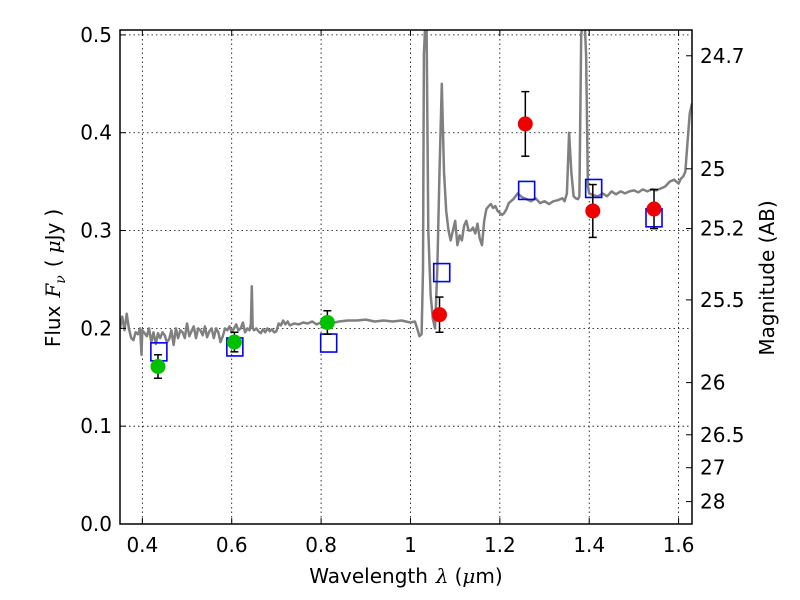 The width and height of the screenshot is (800, 600). What do you see at coordinates (232, 545) in the screenshot?
I see `x-tick-label: 0.6` at bounding box center [232, 545].